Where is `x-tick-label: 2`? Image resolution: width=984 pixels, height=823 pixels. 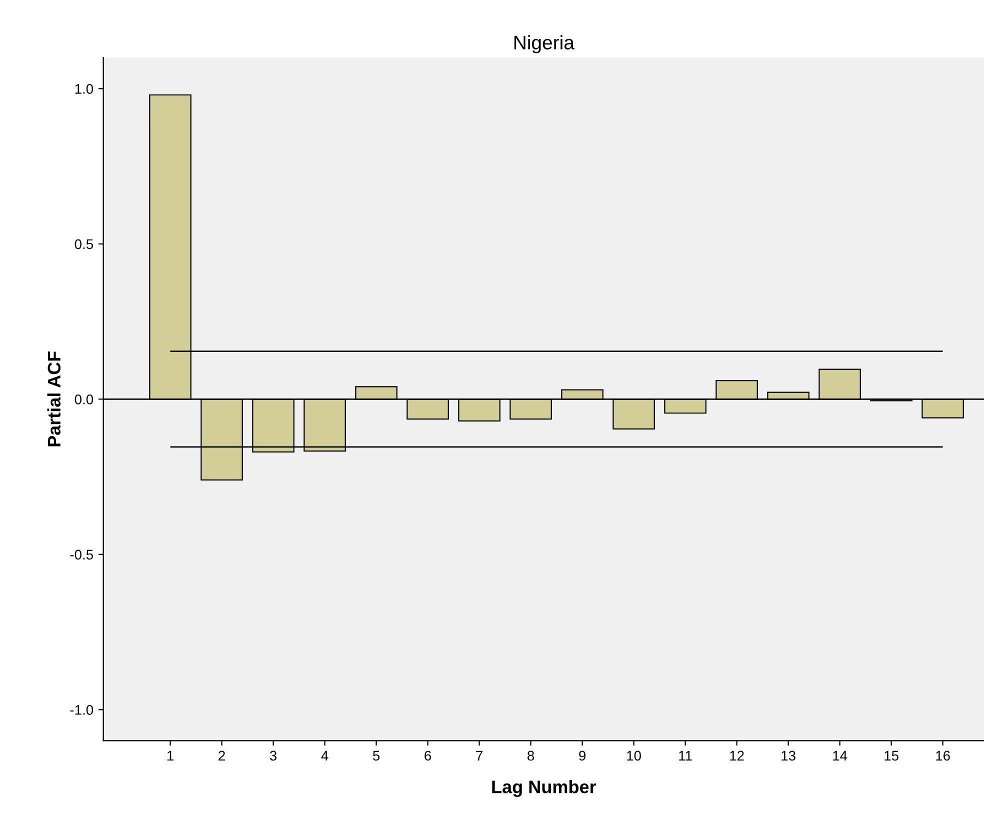 x-tick-label: 2 is located at coordinates (221, 755).